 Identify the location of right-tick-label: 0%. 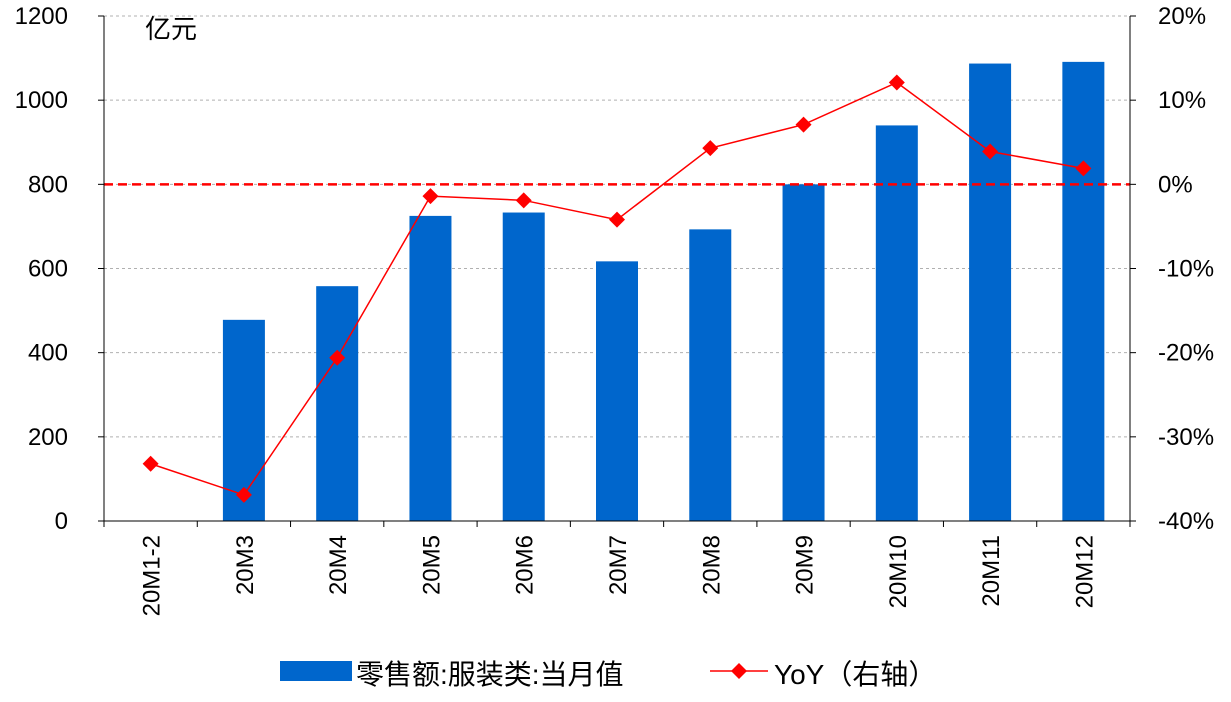
(1175, 184).